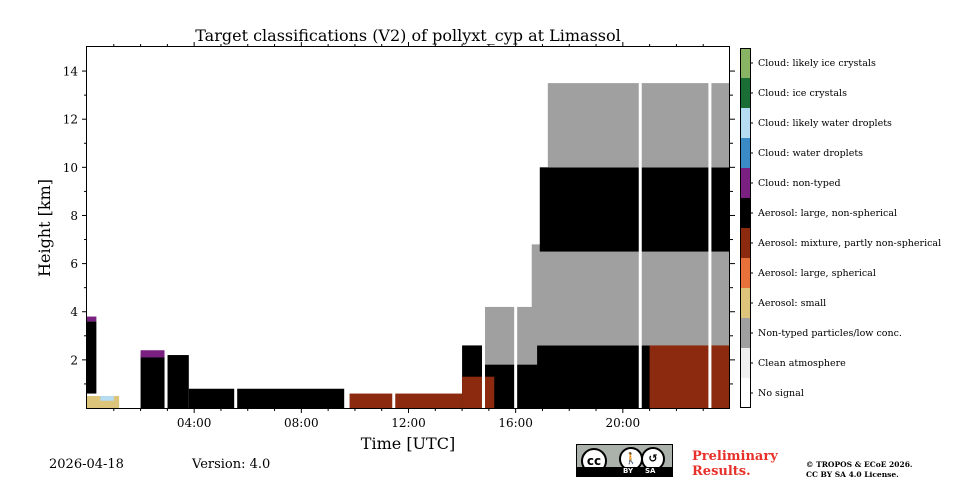 Image resolution: width=960 pixels, height=480 pixels. What do you see at coordinates (408, 423) in the screenshot?
I see `x-tick-label-1200: 12:00` at bounding box center [408, 423].